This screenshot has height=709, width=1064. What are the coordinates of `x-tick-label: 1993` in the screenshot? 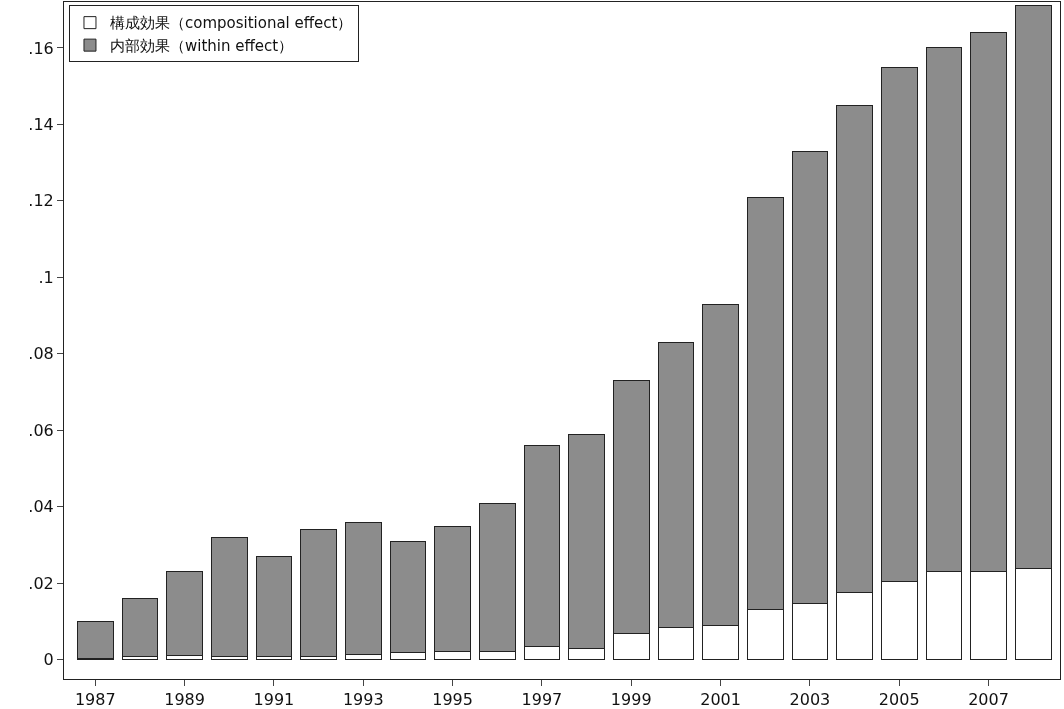 It's located at (363, 699).